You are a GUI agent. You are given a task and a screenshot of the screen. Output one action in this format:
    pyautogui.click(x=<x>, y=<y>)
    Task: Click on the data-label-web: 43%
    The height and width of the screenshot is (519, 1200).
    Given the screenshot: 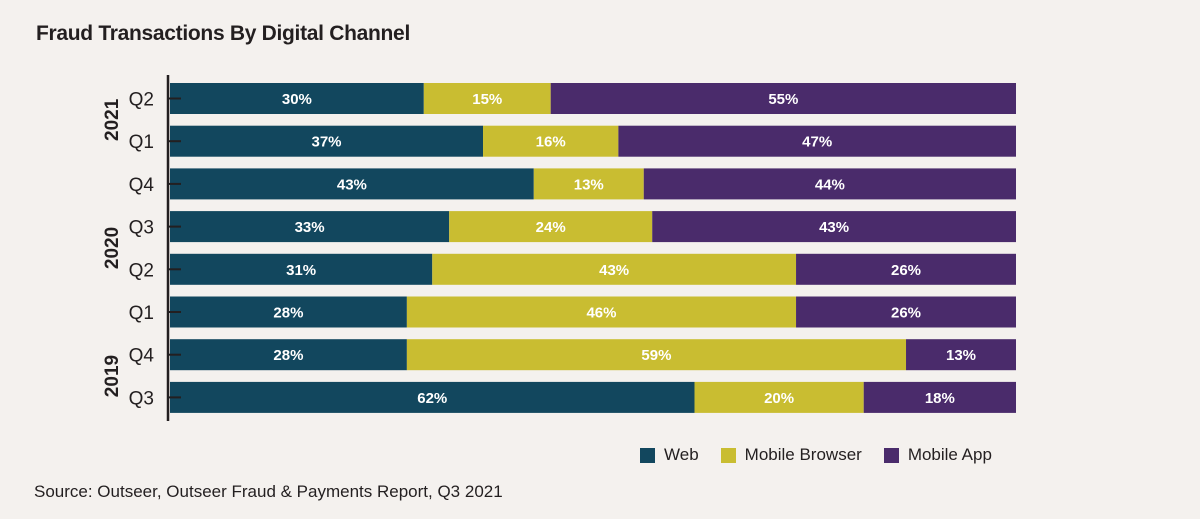 What is the action you would take?
    pyautogui.click(x=352, y=184)
    